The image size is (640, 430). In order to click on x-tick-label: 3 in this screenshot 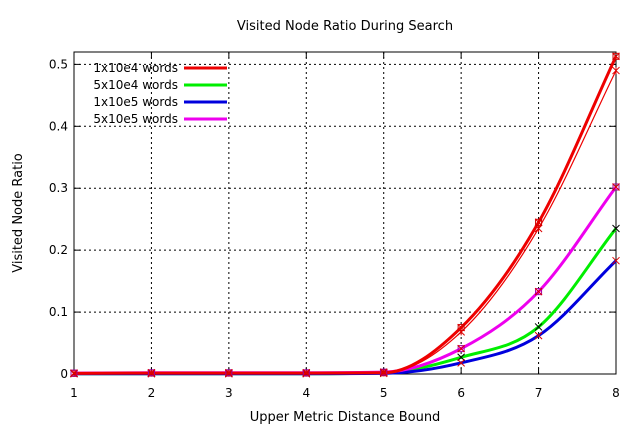, I will do `click(229, 393)`.